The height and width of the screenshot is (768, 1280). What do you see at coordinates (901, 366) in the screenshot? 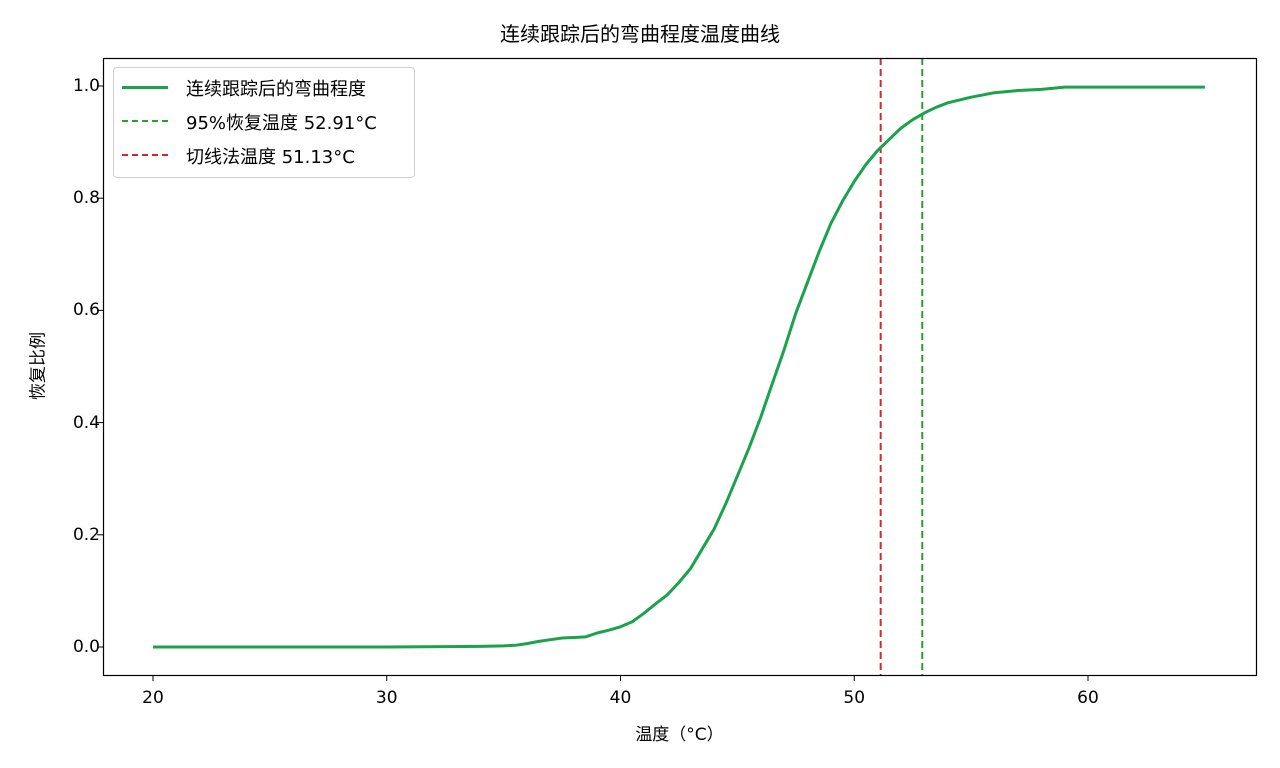
I see `reference-lines` at bounding box center [901, 366].